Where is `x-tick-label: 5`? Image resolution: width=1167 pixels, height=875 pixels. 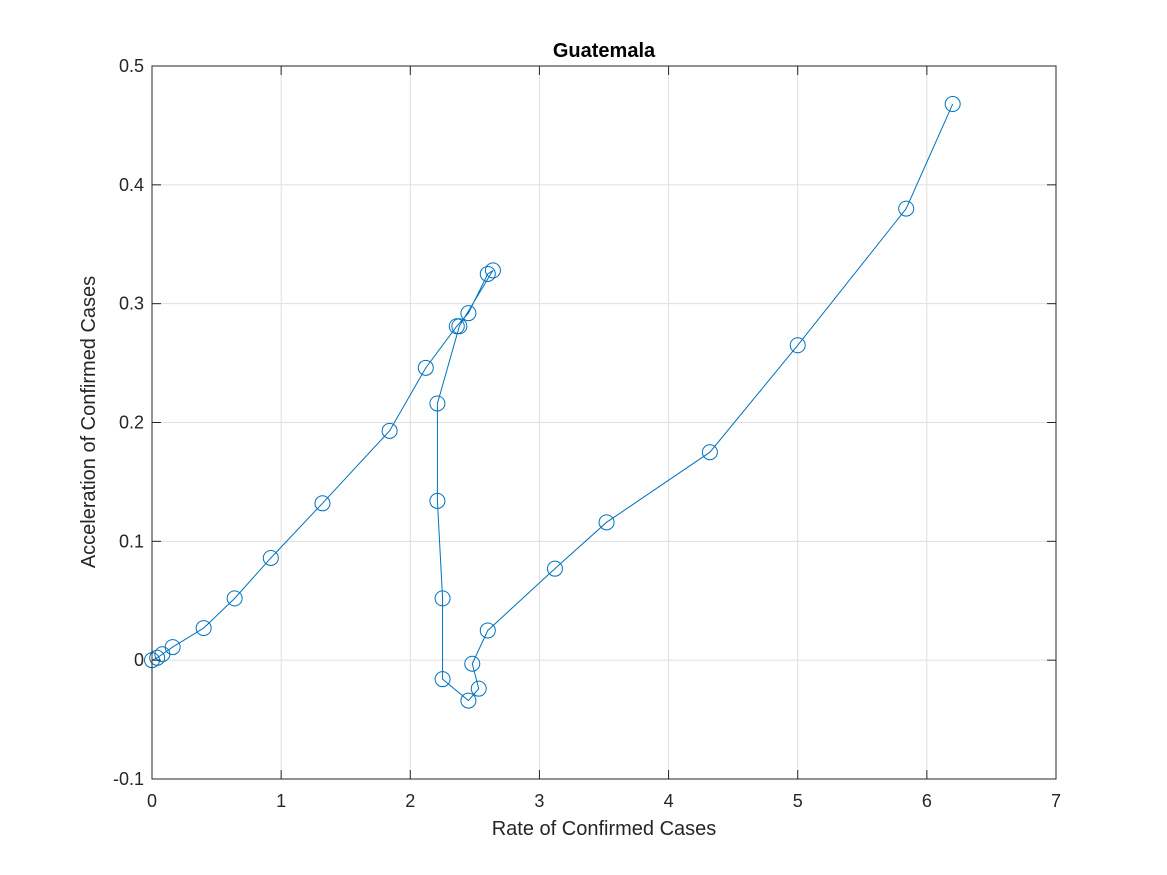
x-tick-label: 5 is located at coordinates (798, 801).